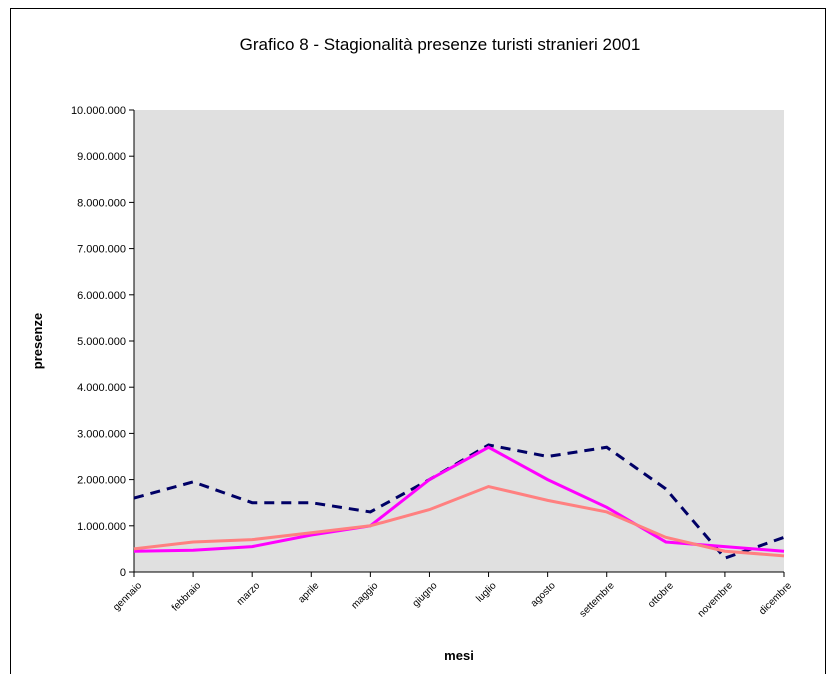 This screenshot has width=827, height=679. Describe the element at coordinates (775, 598) in the screenshot. I see `x-tick-label: dicembre` at that location.